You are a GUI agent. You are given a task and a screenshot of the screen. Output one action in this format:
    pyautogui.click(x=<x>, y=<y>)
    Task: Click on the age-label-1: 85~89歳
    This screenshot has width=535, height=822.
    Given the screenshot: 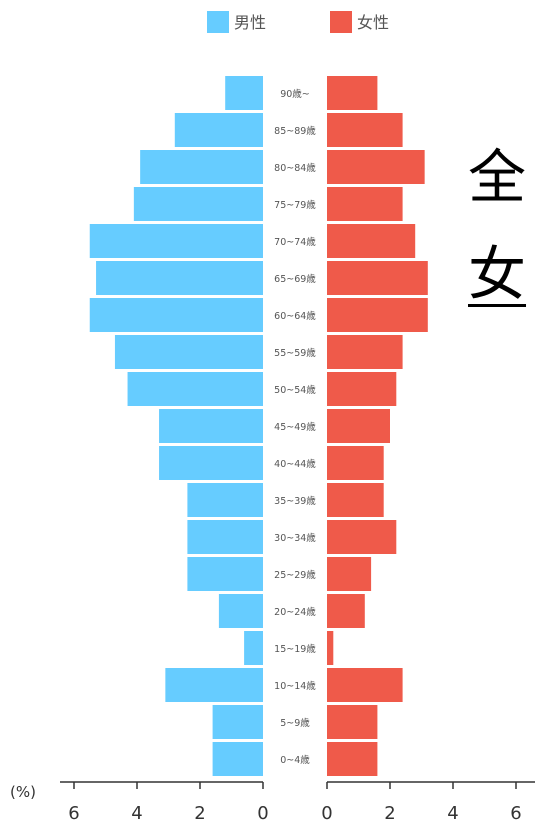 What is the action you would take?
    pyautogui.click(x=295, y=131)
    